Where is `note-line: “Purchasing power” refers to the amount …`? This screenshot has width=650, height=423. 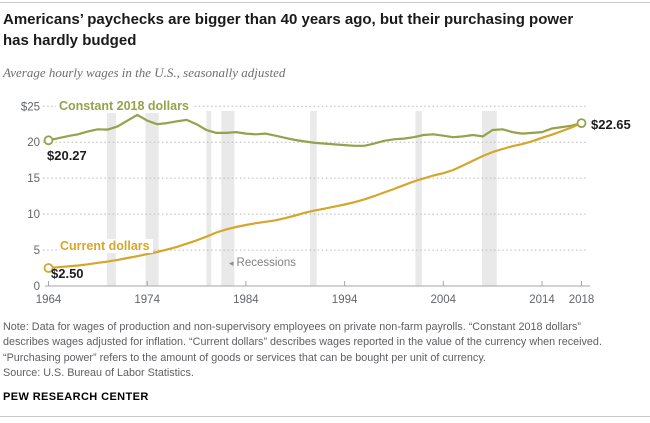 note-line: “Purchasing power” refers to the amount … is located at coordinates (244, 357).